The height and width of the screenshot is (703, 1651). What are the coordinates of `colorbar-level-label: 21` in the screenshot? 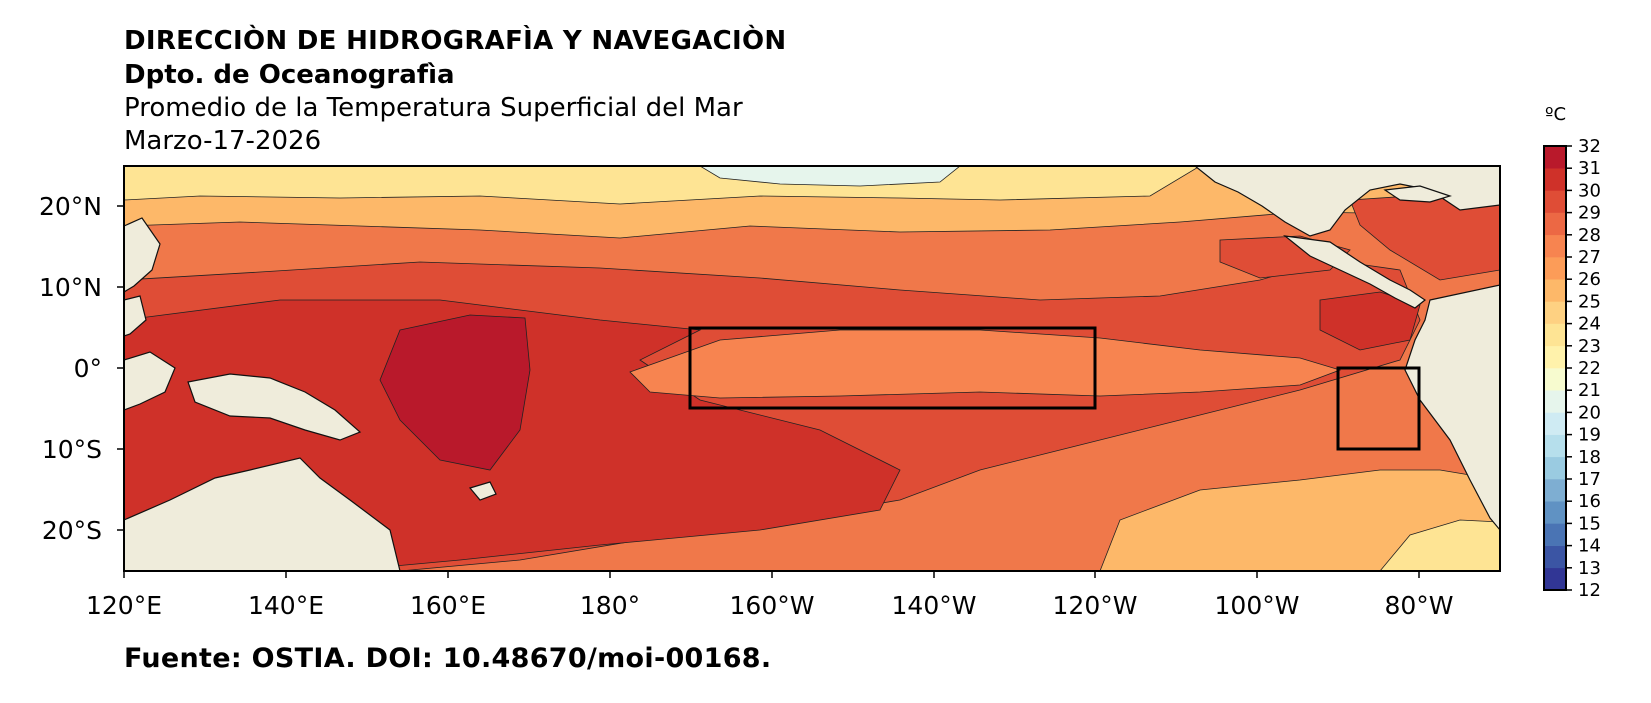 It's located at (1589, 390).